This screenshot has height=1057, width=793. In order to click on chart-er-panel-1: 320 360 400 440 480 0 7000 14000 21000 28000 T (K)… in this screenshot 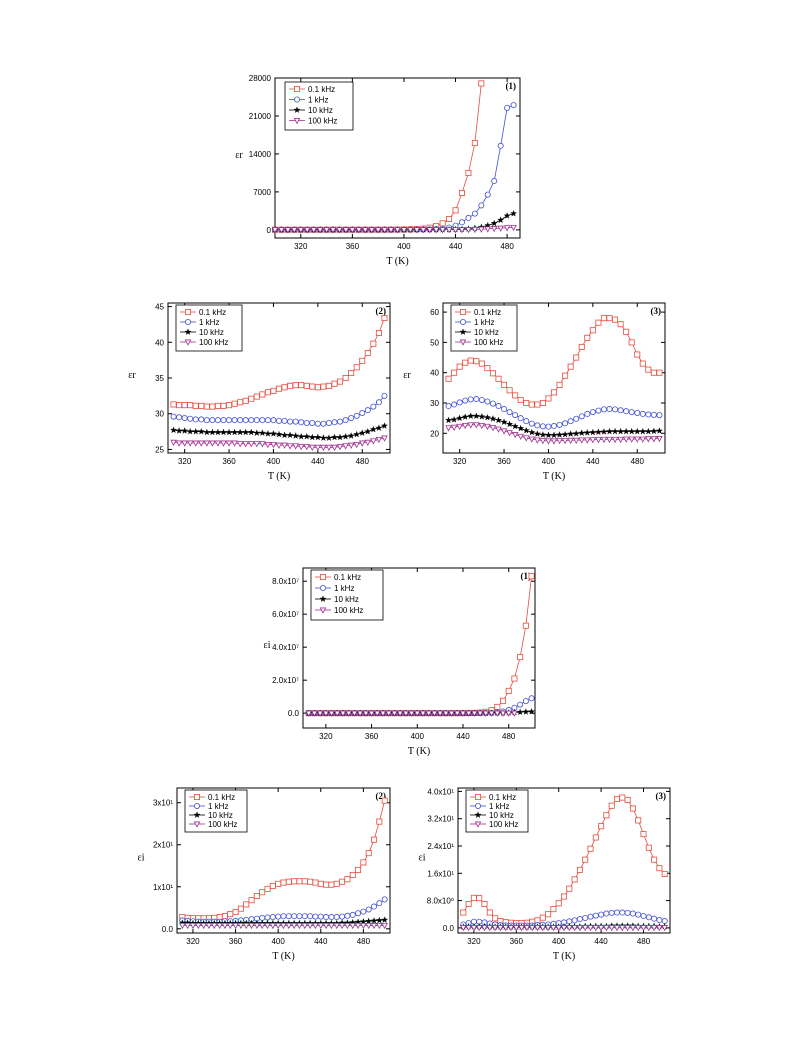, I will do `click(380, 175)`.